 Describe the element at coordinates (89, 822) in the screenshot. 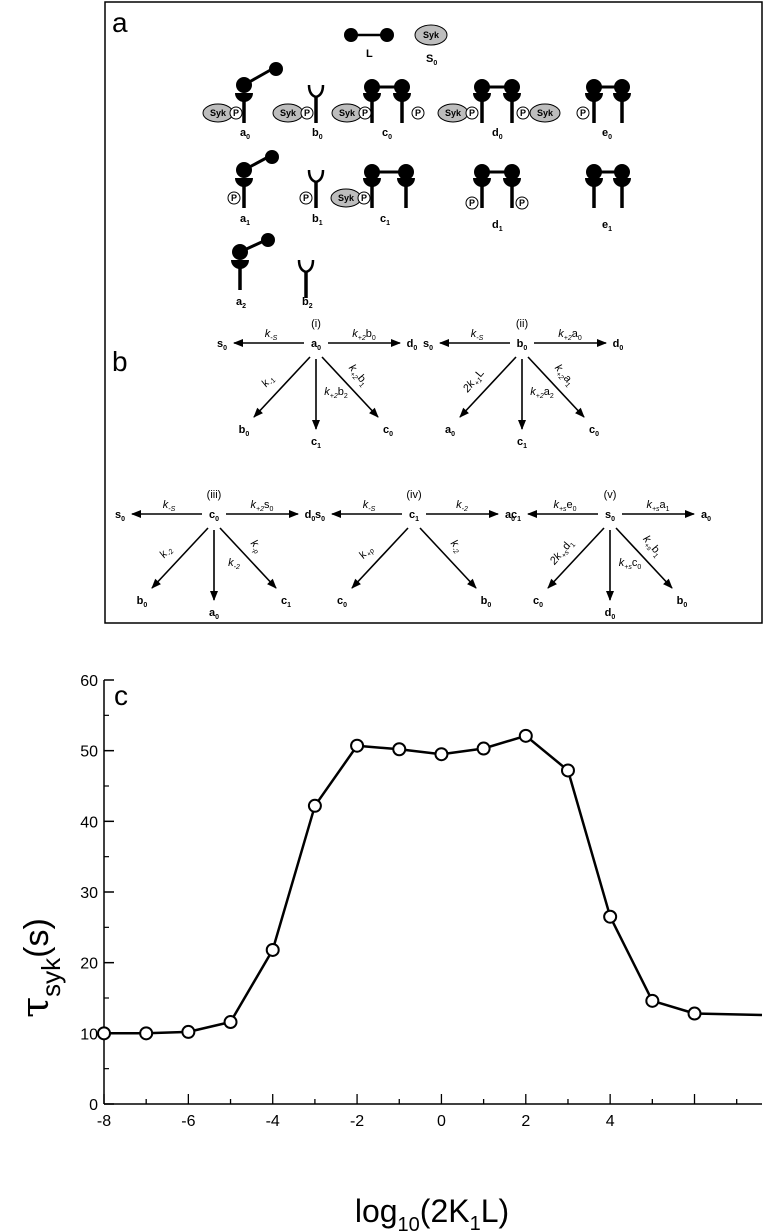

I see `y-tick-label: 40` at that location.